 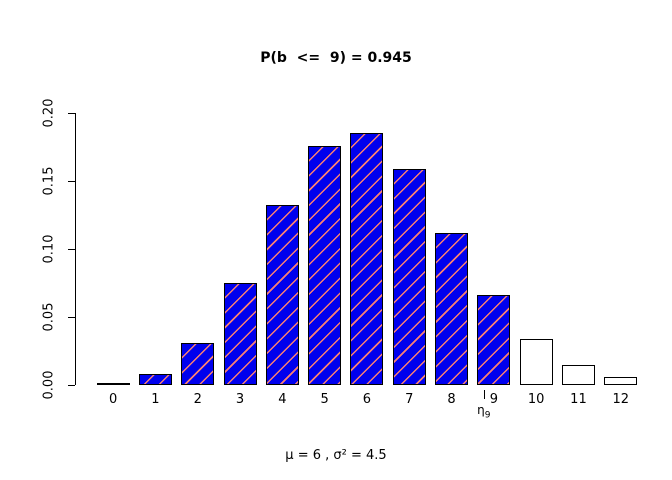 What do you see at coordinates (493, 399) in the screenshot?
I see `x-tick-label: 9` at bounding box center [493, 399].